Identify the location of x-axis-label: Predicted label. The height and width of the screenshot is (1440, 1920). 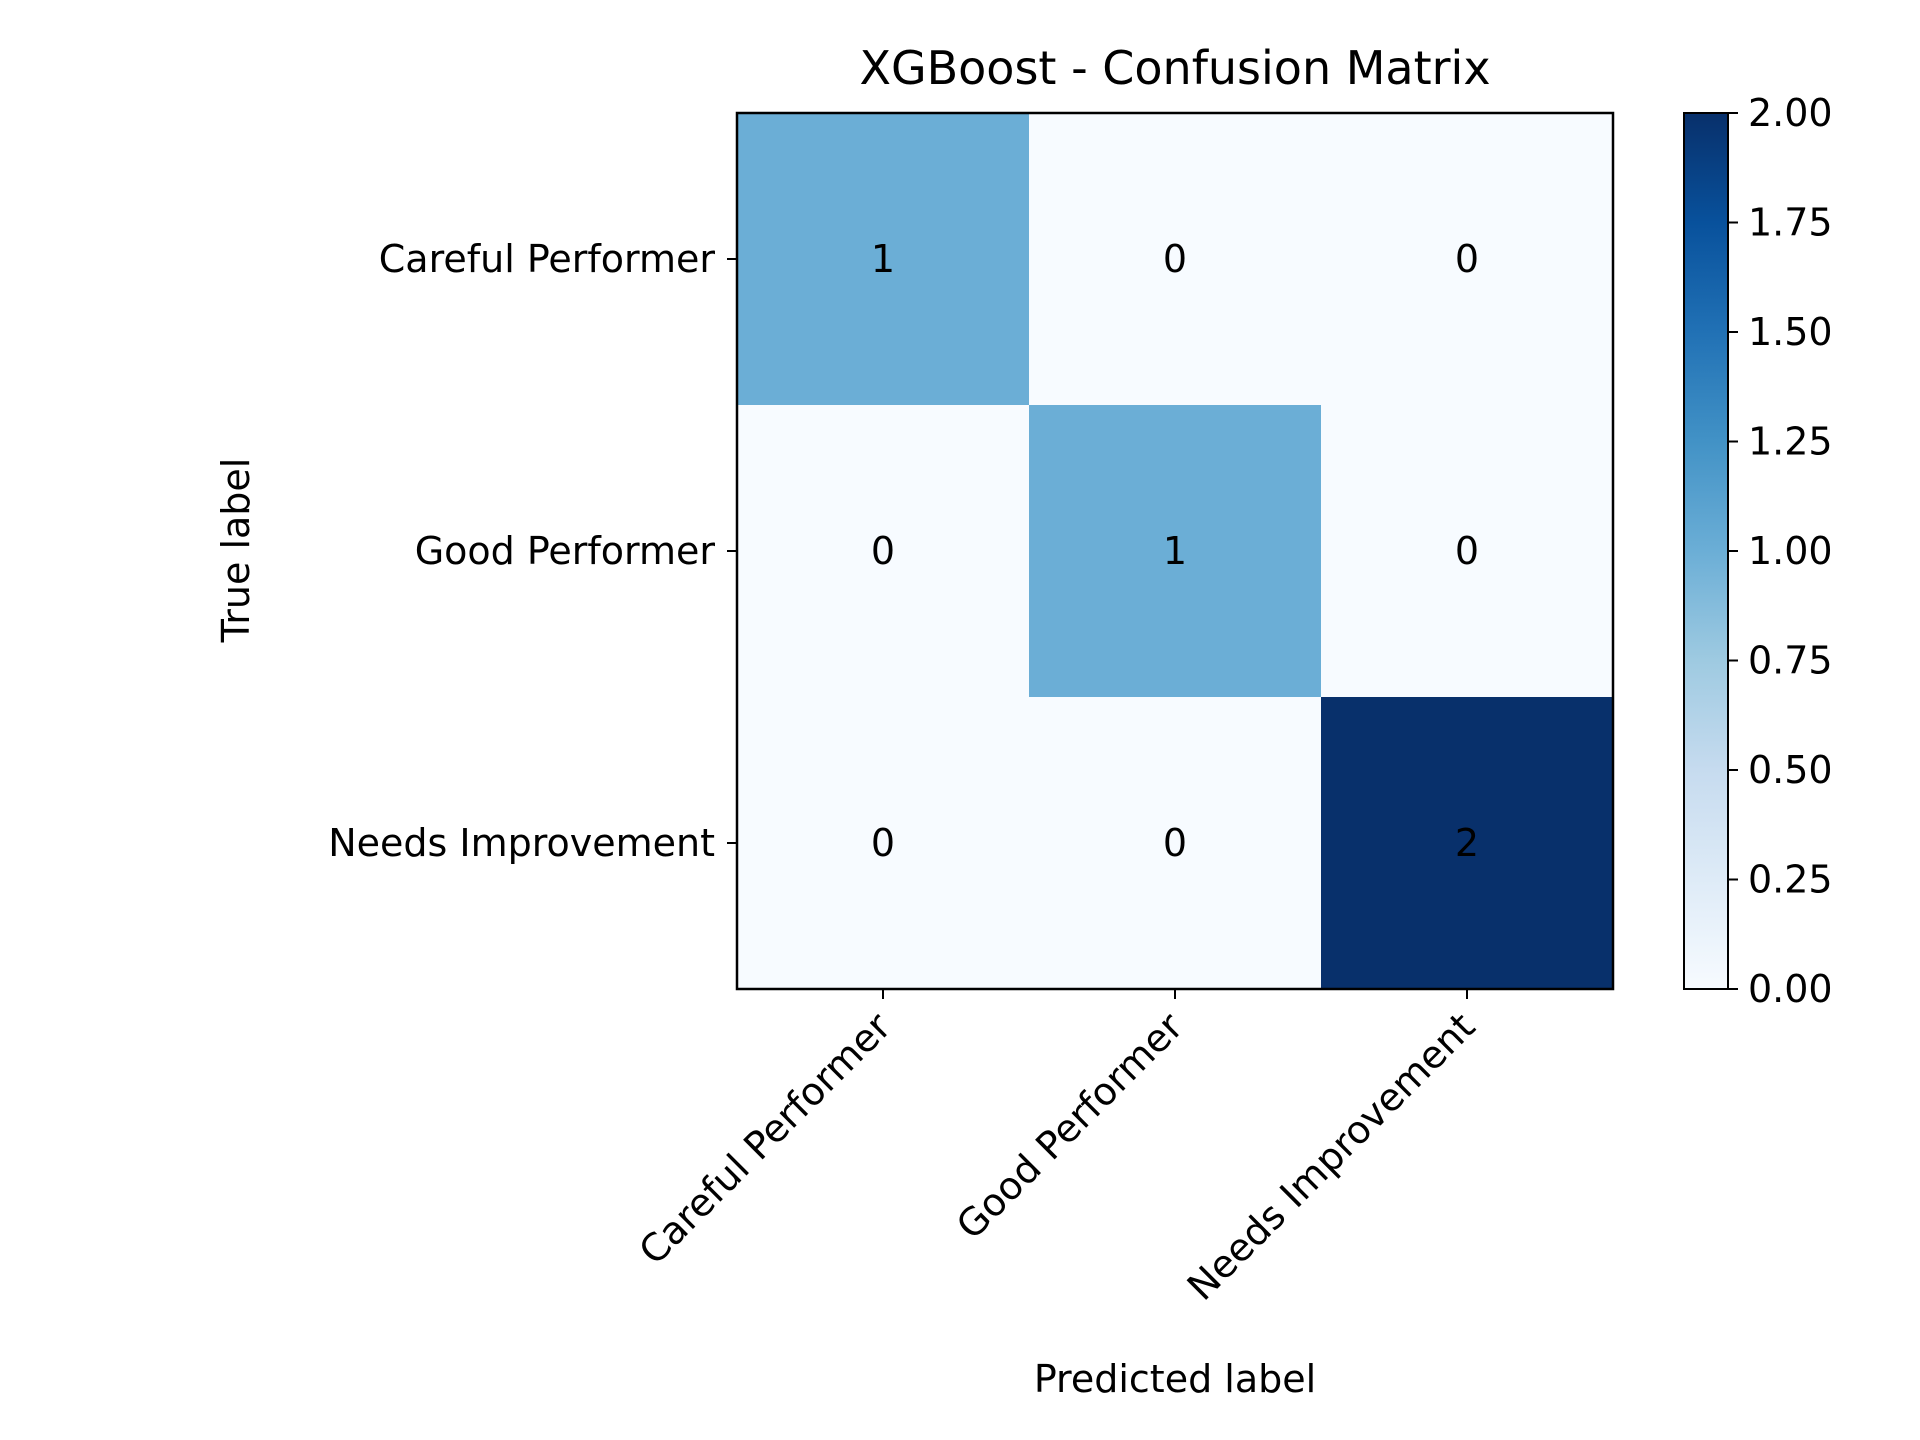
(1175, 1379).